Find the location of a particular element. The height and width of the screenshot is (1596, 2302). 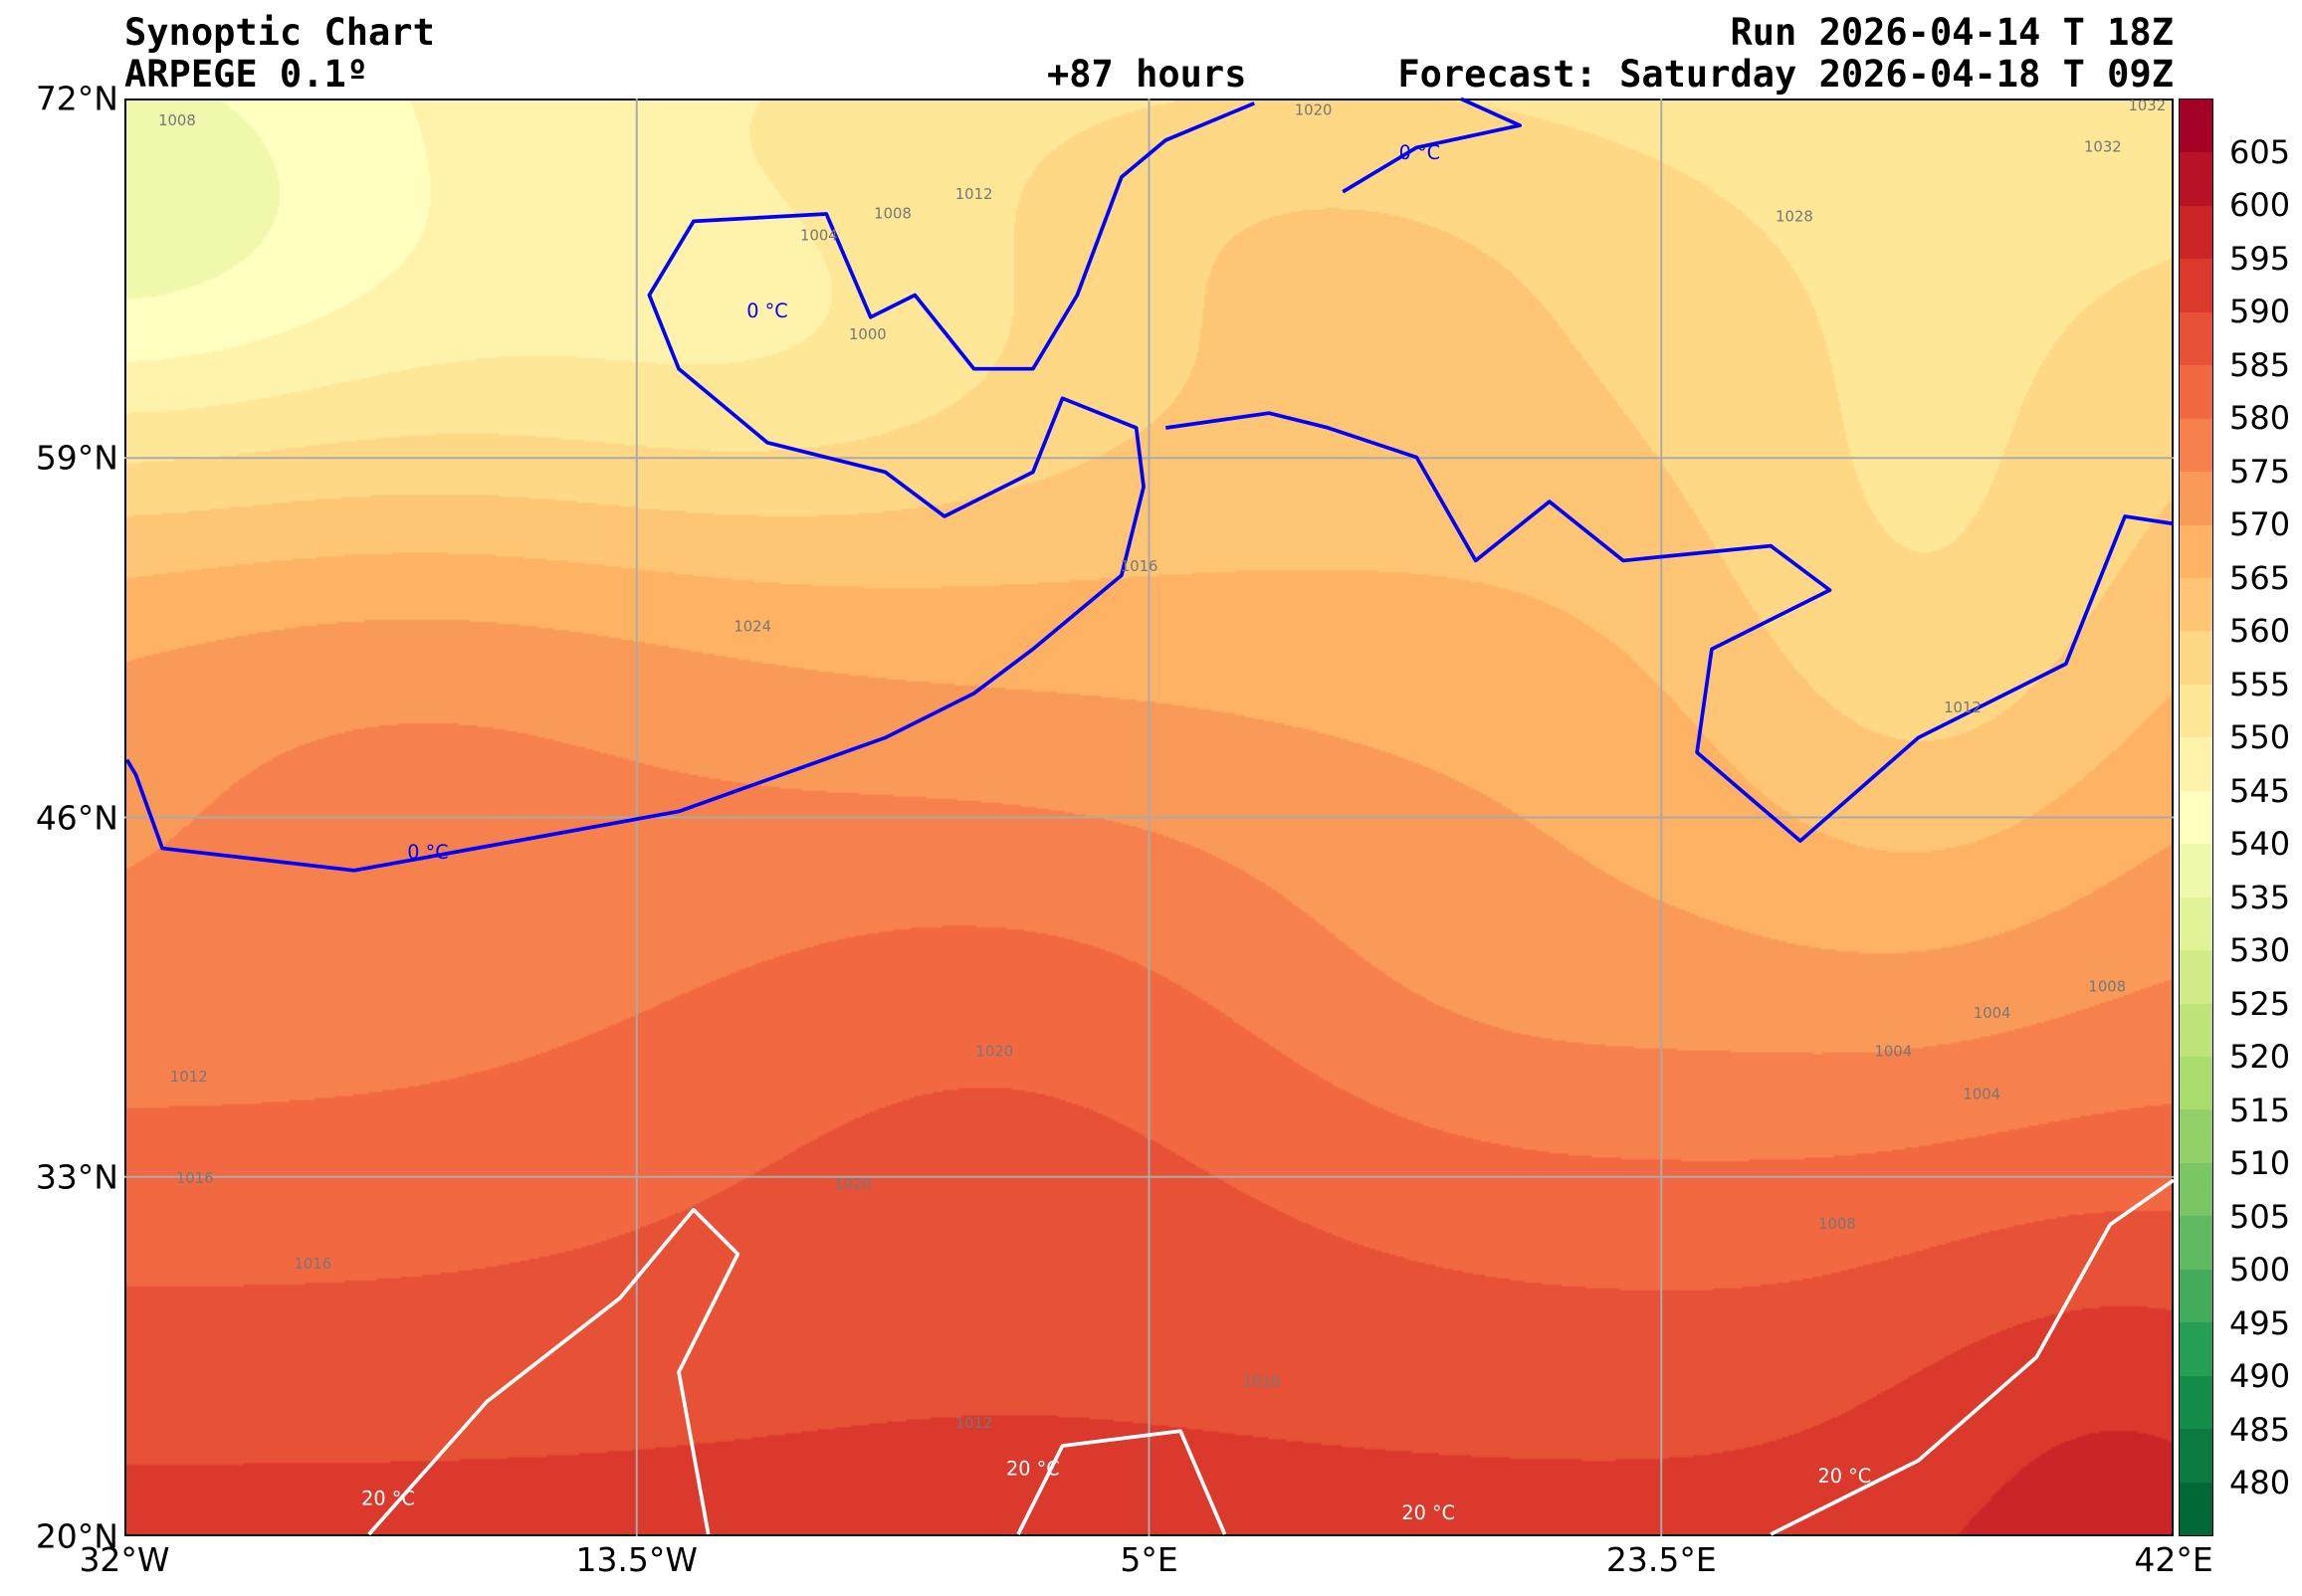

x-tick-label: 42°E is located at coordinates (2173, 1560).